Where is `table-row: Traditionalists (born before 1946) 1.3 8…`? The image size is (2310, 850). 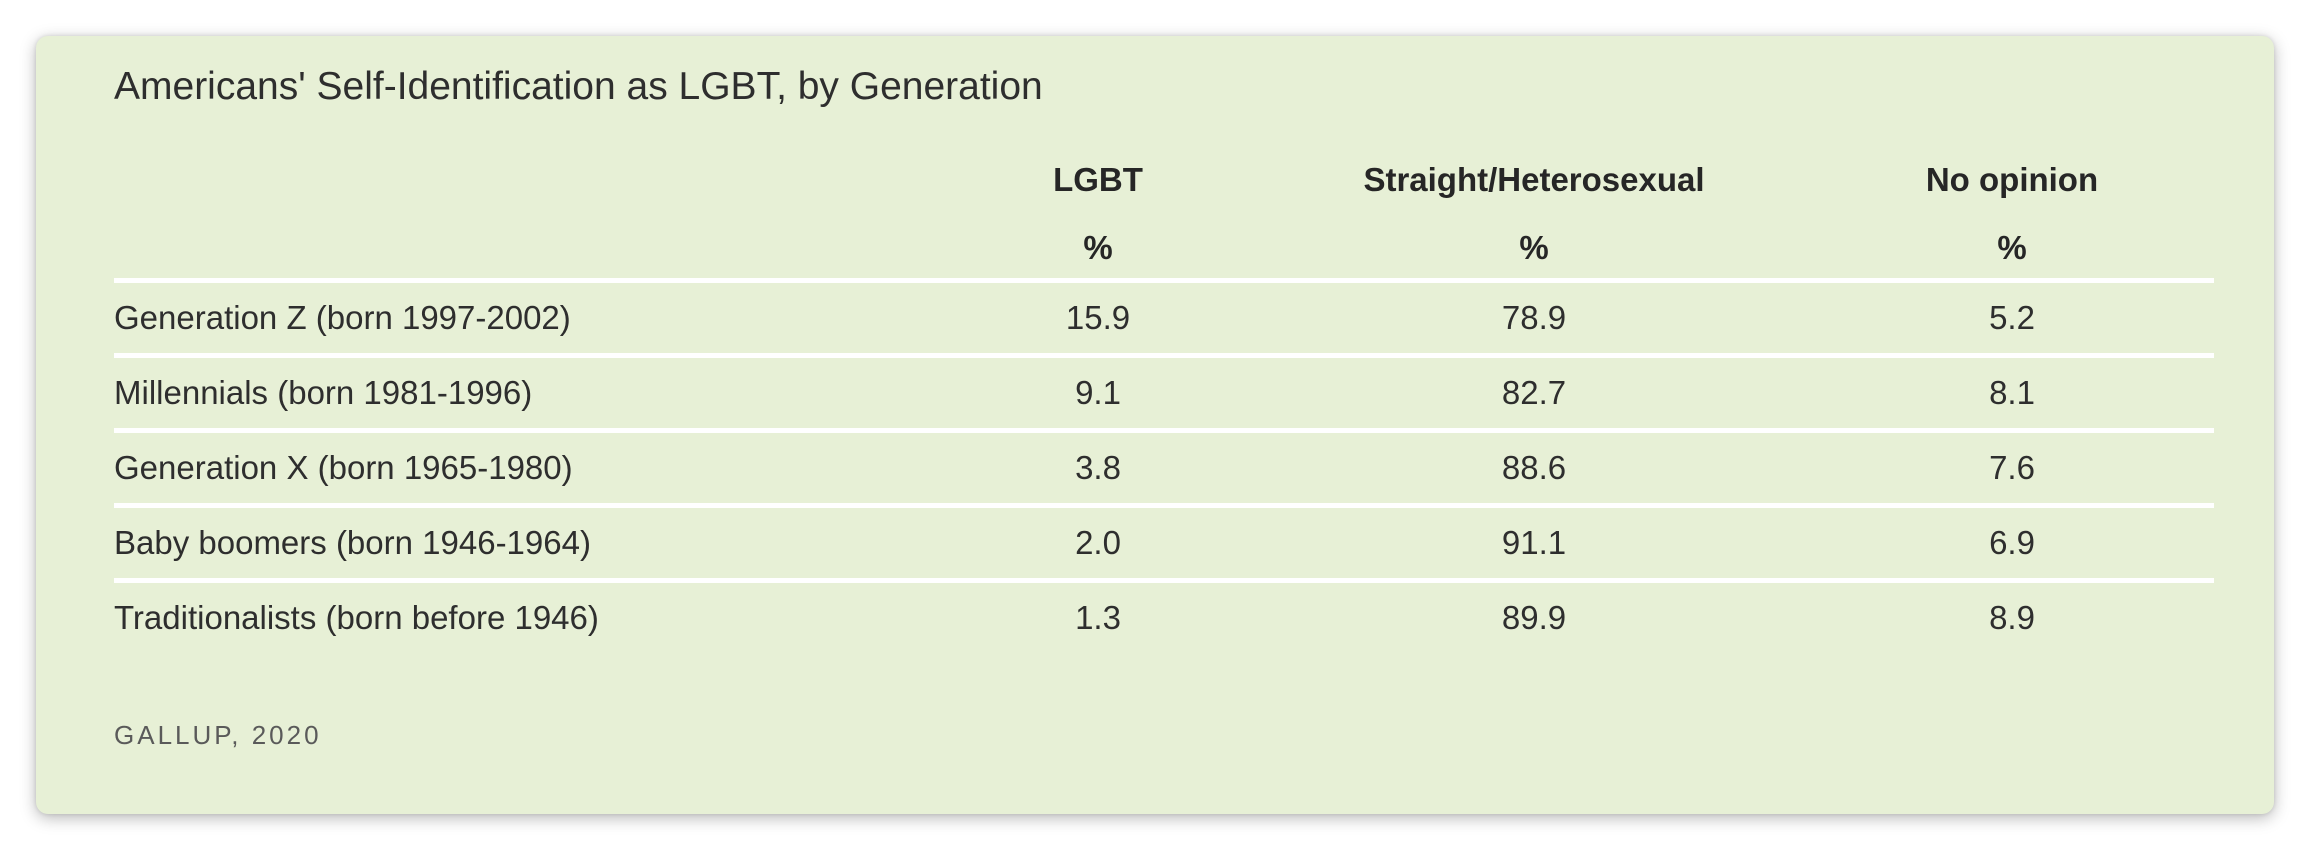
table-row: Traditionalists (born before 1946) 1.3 8… is located at coordinates (1164, 617).